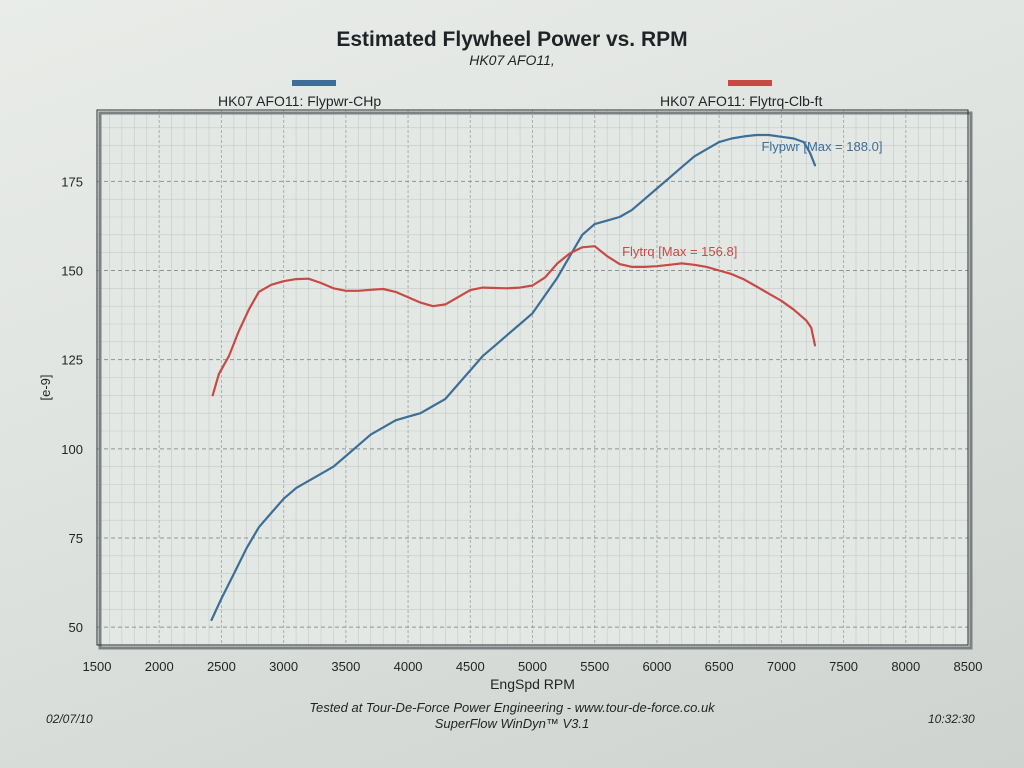 This screenshot has height=768, width=1024. Describe the element at coordinates (72, 271) in the screenshot. I see `y-tick-label: 150` at that location.